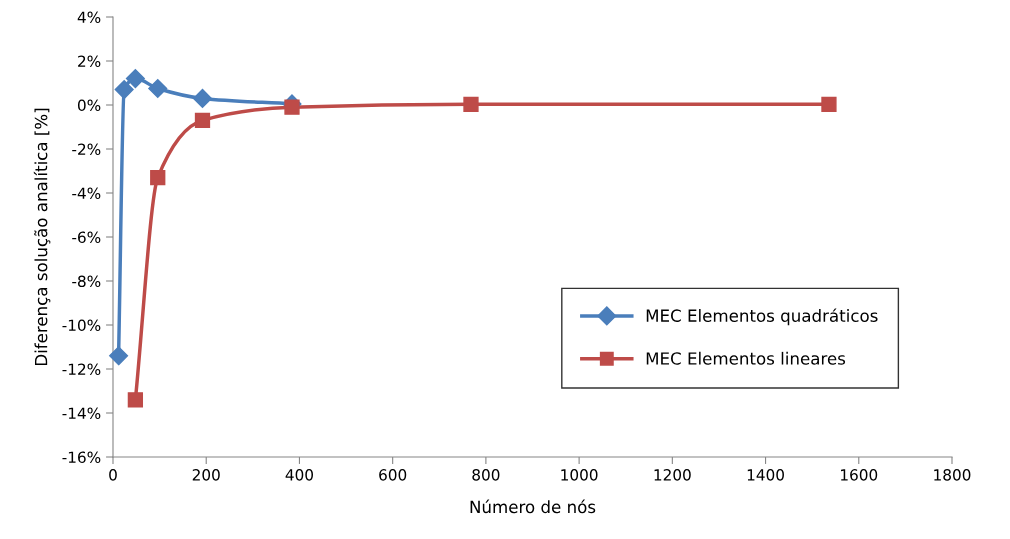 The image size is (1010, 539). Describe the element at coordinates (86, 149) in the screenshot. I see `y-tick-label: -2%` at that location.